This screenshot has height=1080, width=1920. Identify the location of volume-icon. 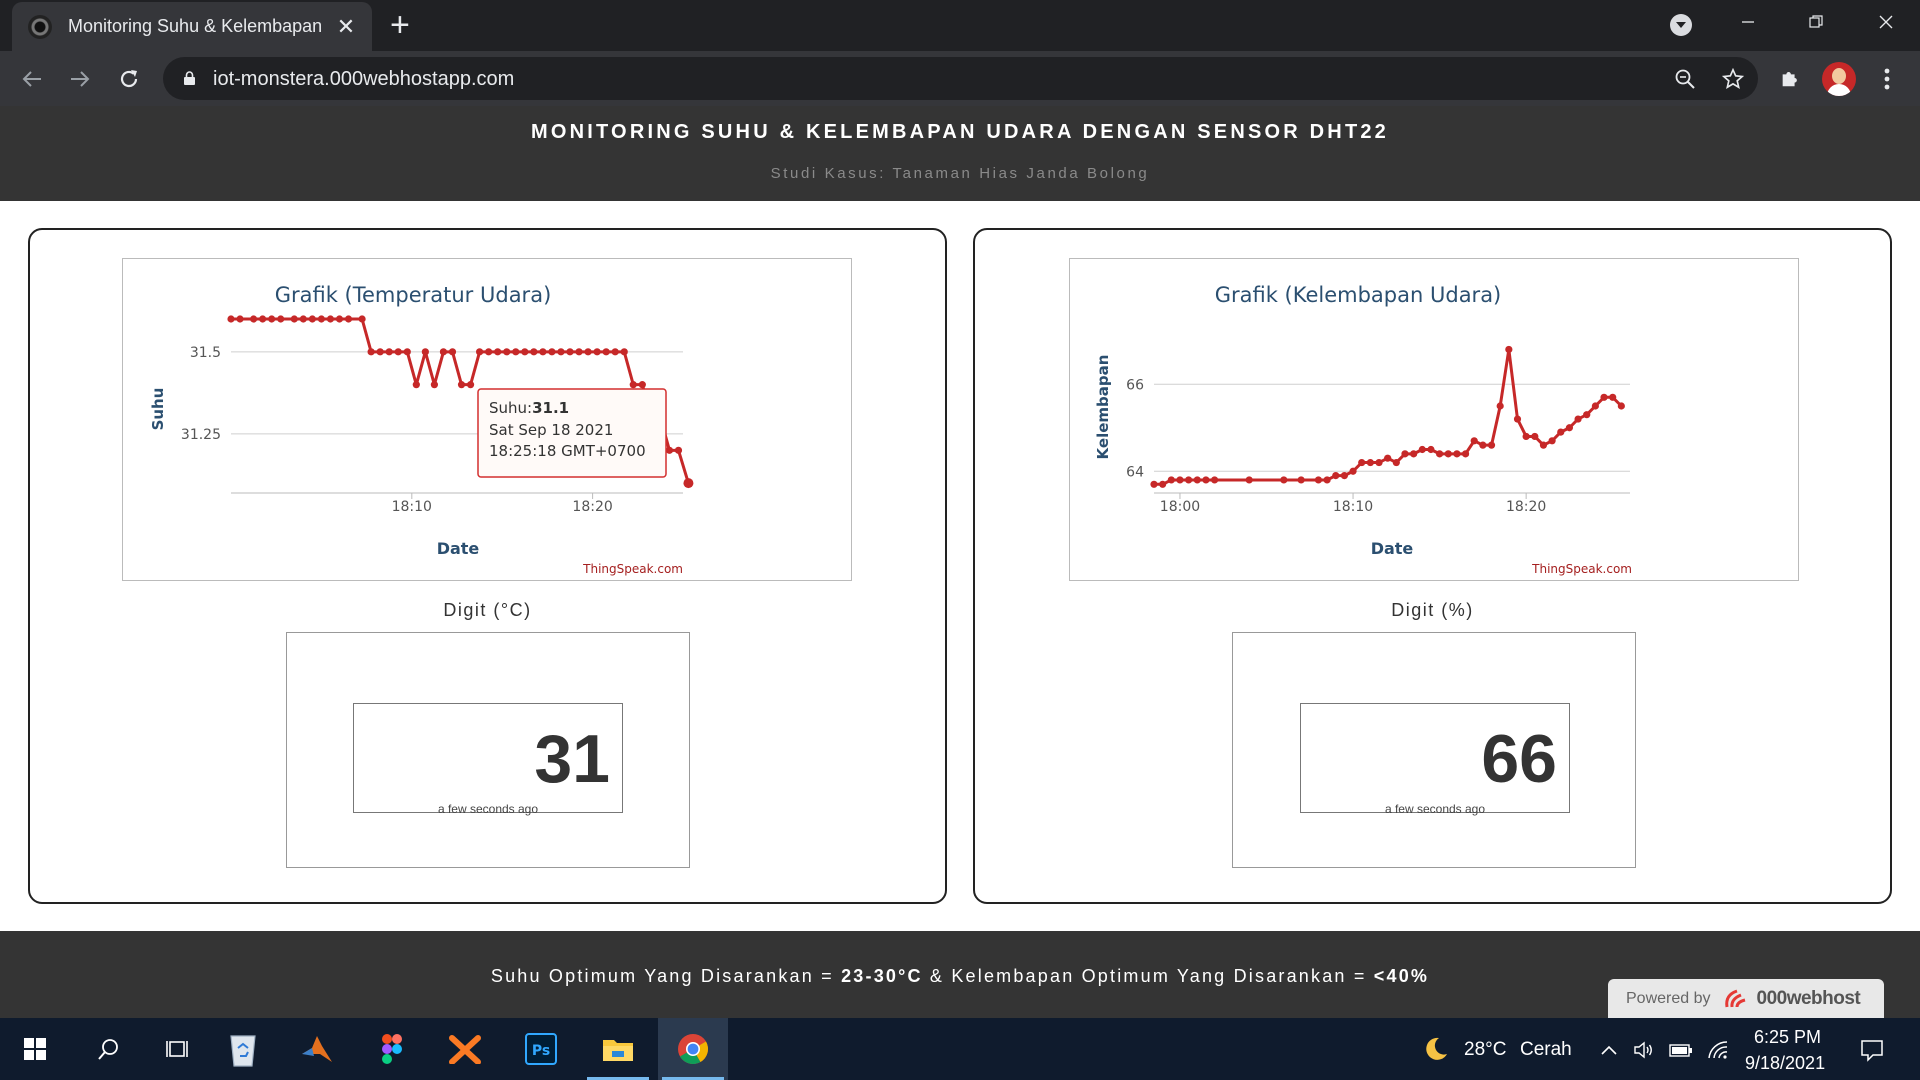
(1644, 1050).